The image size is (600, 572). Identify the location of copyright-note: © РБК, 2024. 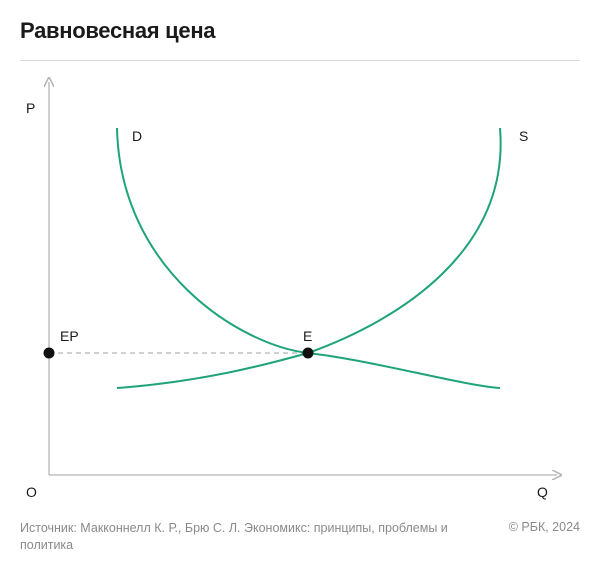
(544, 527).